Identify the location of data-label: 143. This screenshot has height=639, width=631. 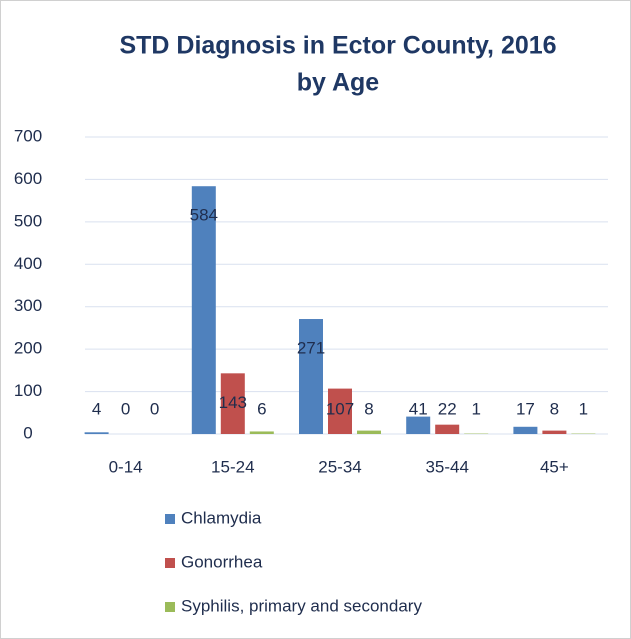
(233, 402).